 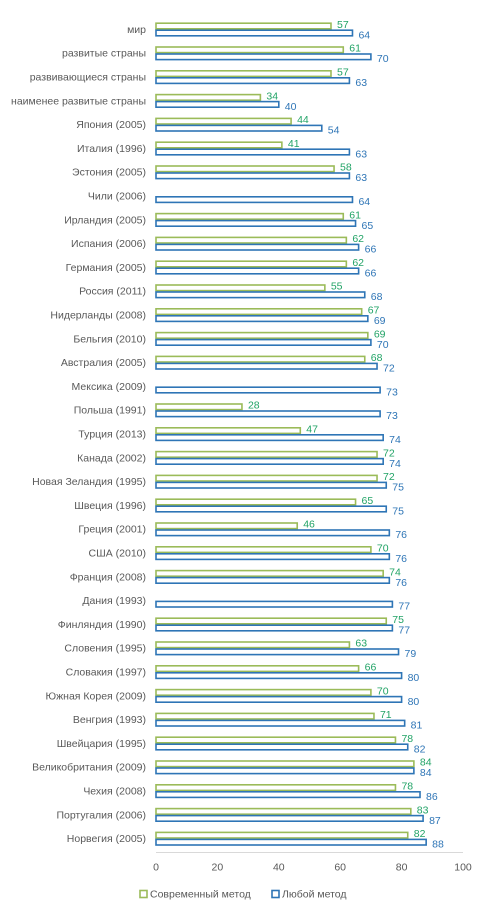 I want to click on x-tick-label: 20, so click(x=218, y=868).